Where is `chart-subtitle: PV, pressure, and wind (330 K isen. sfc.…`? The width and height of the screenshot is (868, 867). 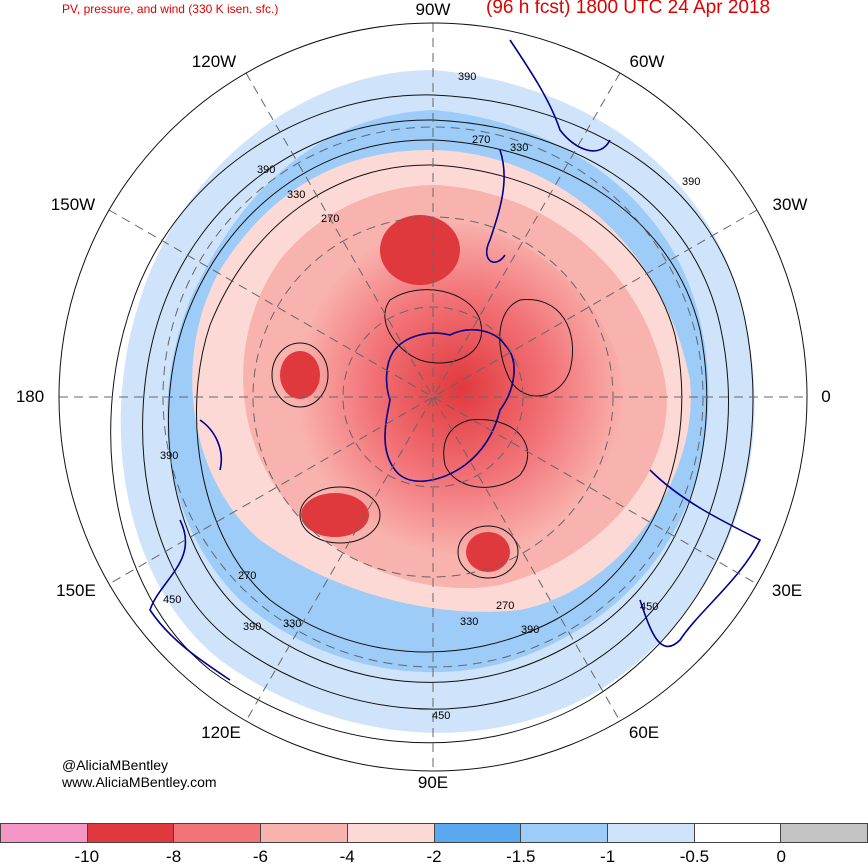 chart-subtitle: PV, pressure, and wind (330 K isen. sfc.… is located at coordinates (170, 9).